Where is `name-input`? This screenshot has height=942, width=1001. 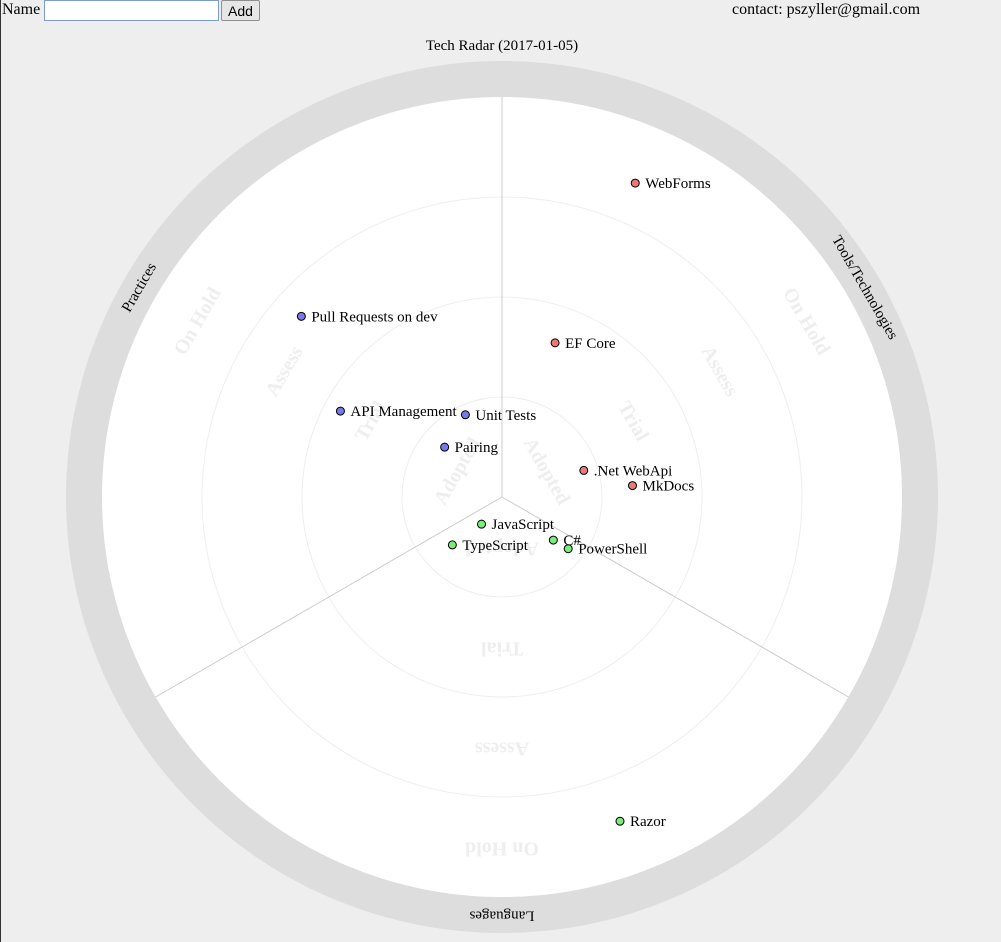 name-input is located at coordinates (131, 10).